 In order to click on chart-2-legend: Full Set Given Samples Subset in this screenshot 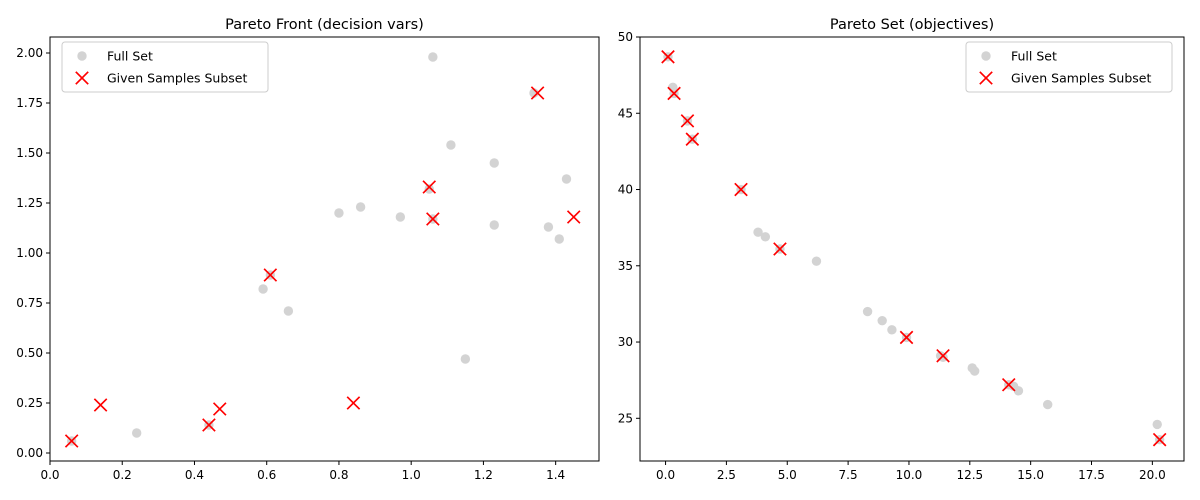, I will do `click(1069, 67)`.